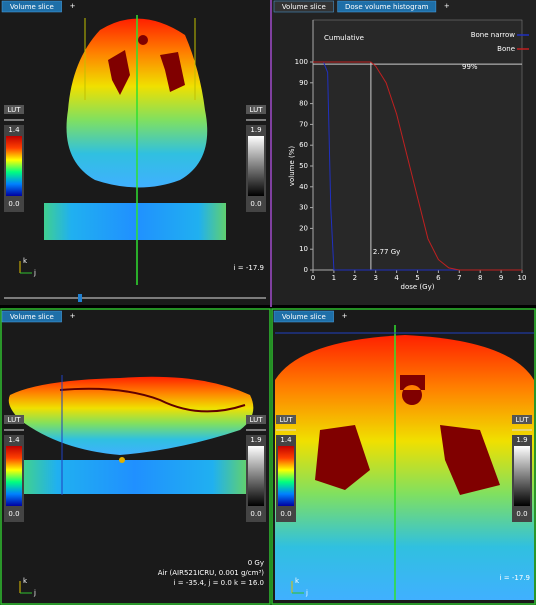  What do you see at coordinates (303, 187) in the screenshot?
I see `y-tick-label: 40` at bounding box center [303, 187].